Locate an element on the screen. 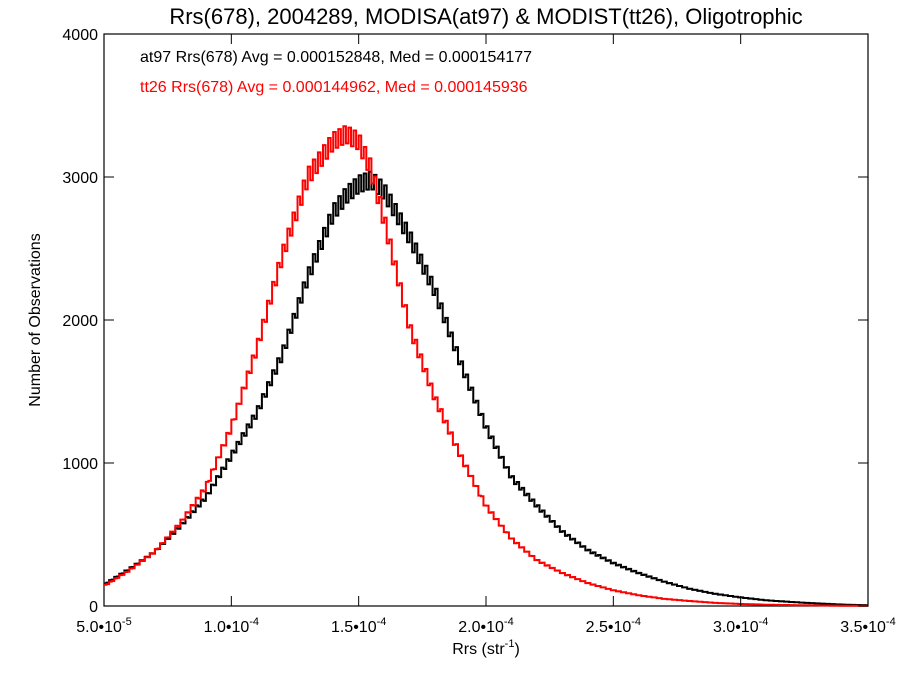 This screenshot has width=900, height=675. x-tick-label-mantissa: 1.0•10 is located at coordinates (227, 627).